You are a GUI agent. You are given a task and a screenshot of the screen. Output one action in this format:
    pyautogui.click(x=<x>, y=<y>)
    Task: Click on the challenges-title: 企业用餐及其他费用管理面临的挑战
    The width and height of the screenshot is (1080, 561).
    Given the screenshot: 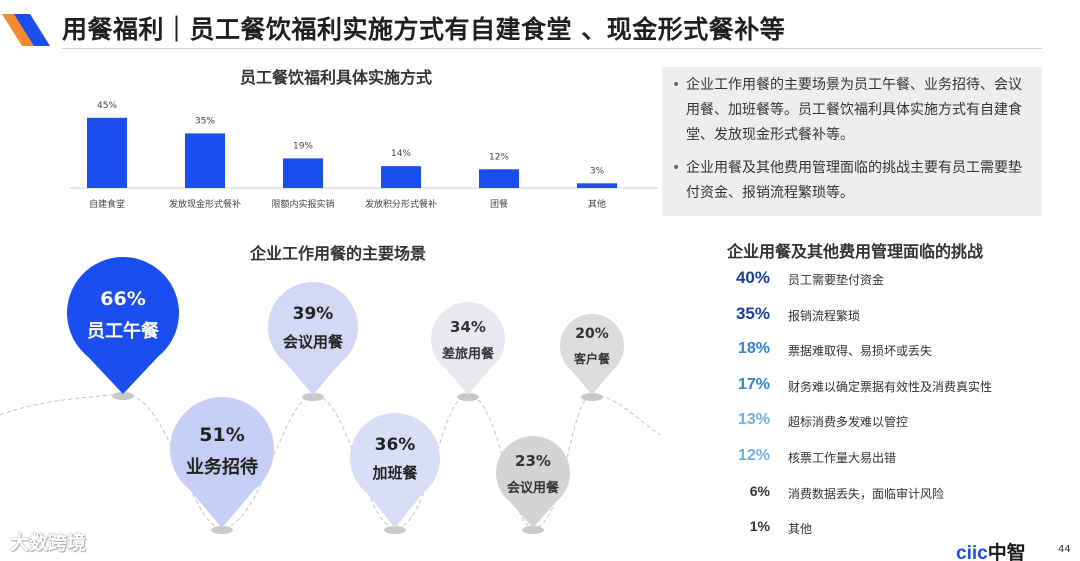 What is the action you would take?
    pyautogui.click(x=855, y=251)
    